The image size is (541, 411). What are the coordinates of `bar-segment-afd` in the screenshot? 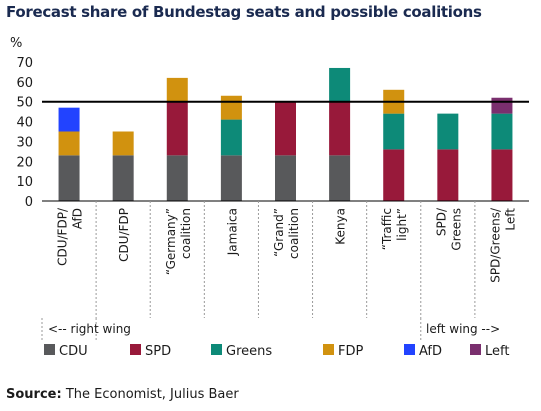 It's located at (69, 119).